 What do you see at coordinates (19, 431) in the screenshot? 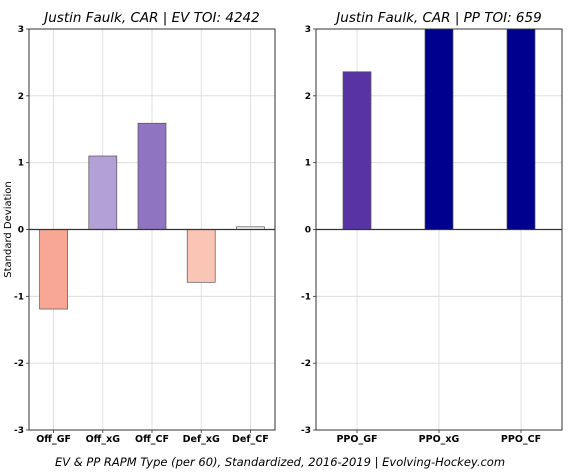
I see `ev-ytick-label-0: -3` at bounding box center [19, 431].